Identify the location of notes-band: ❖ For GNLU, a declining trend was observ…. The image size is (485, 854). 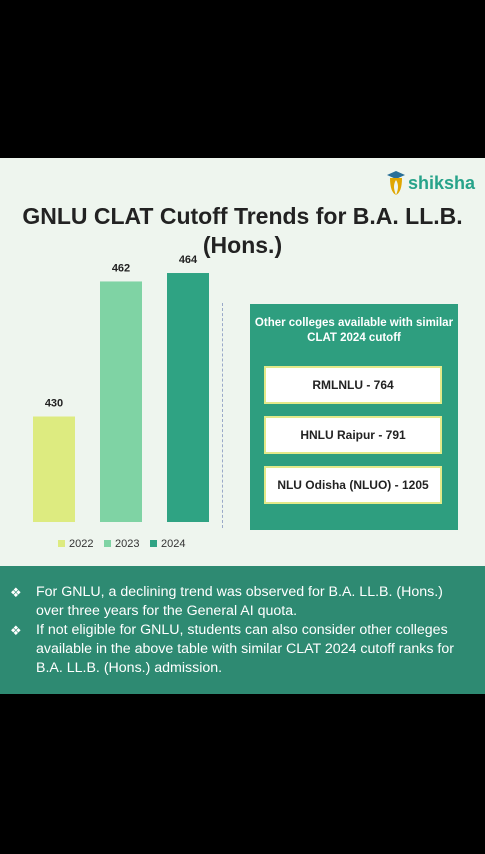
(242, 630).